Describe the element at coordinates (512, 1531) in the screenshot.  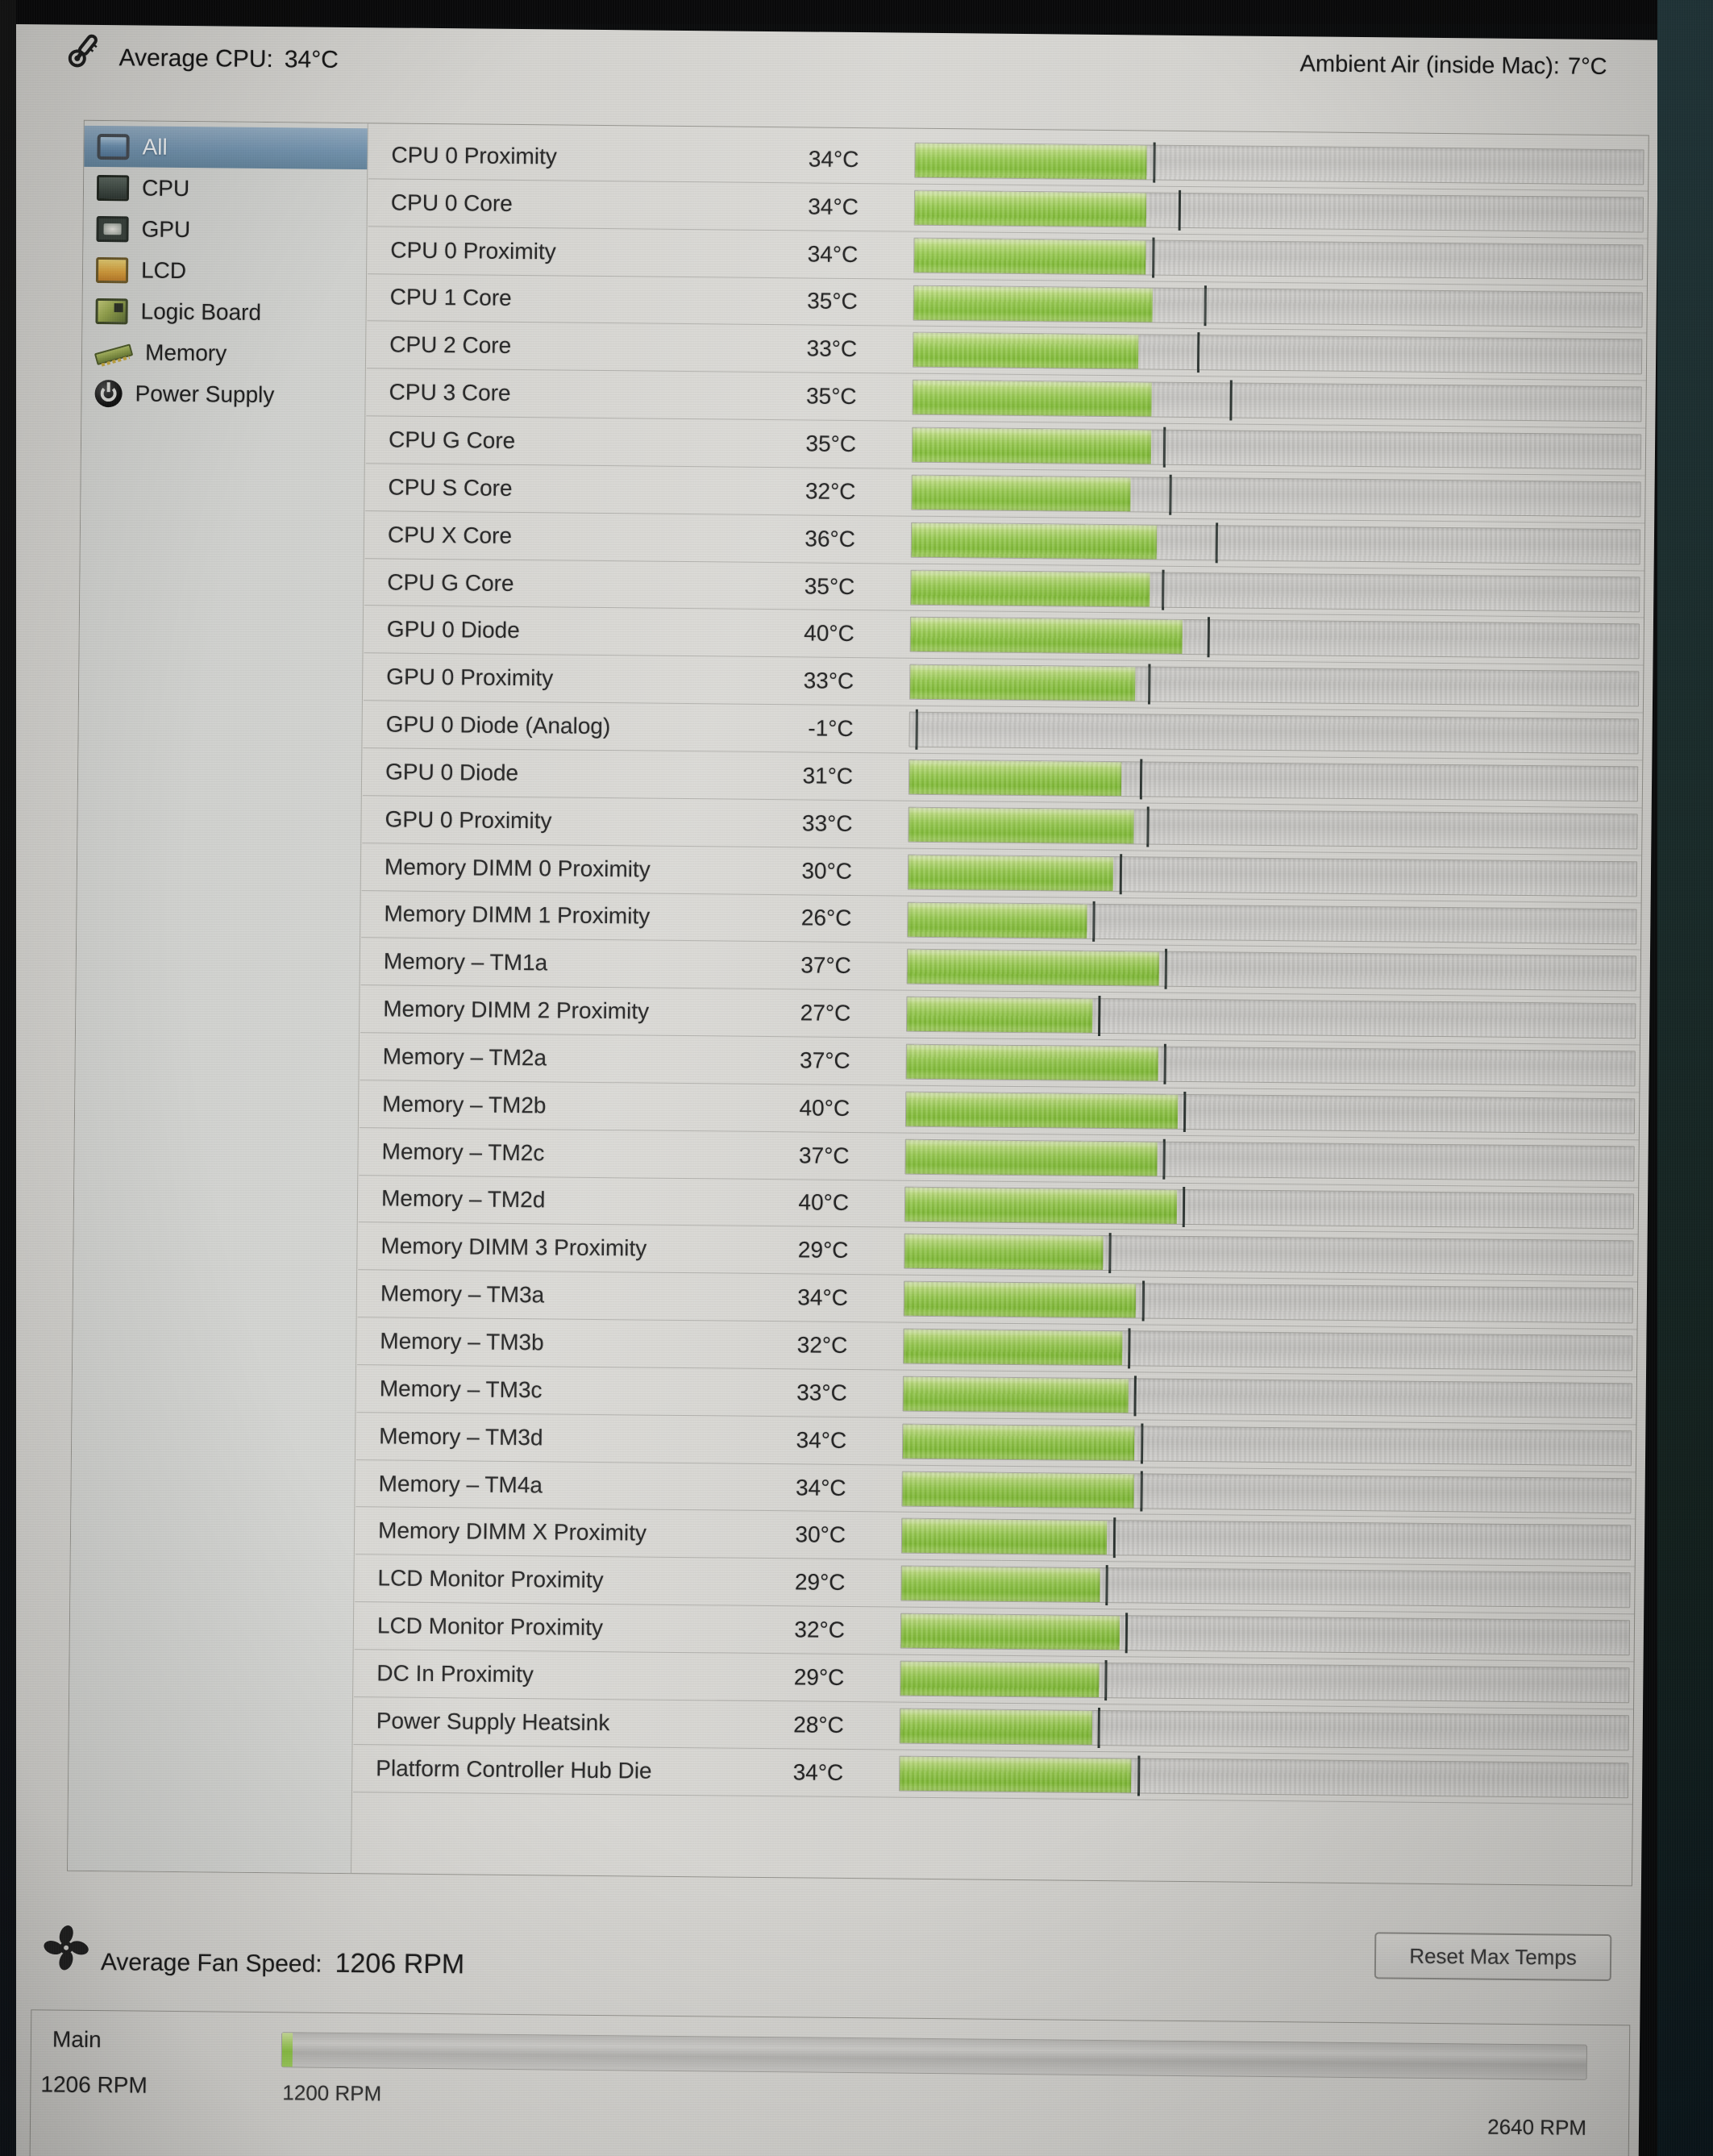
I see `sensor-name: Memory DIMM X Proximity` at that location.